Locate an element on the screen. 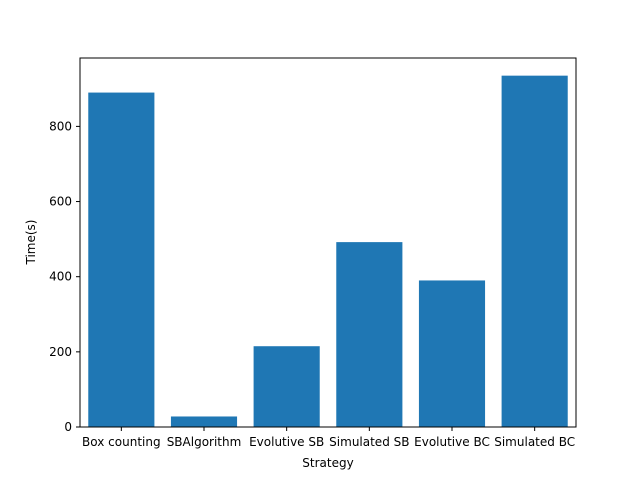 The height and width of the screenshot is (480, 640). x-tick-label-5: Simulated BC is located at coordinates (534, 442).